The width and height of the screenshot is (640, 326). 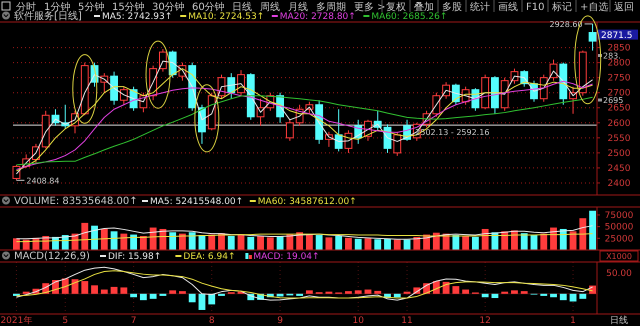 What do you see at coordinates (128, 7) in the screenshot?
I see `text: 15分钟` at bounding box center [128, 7].